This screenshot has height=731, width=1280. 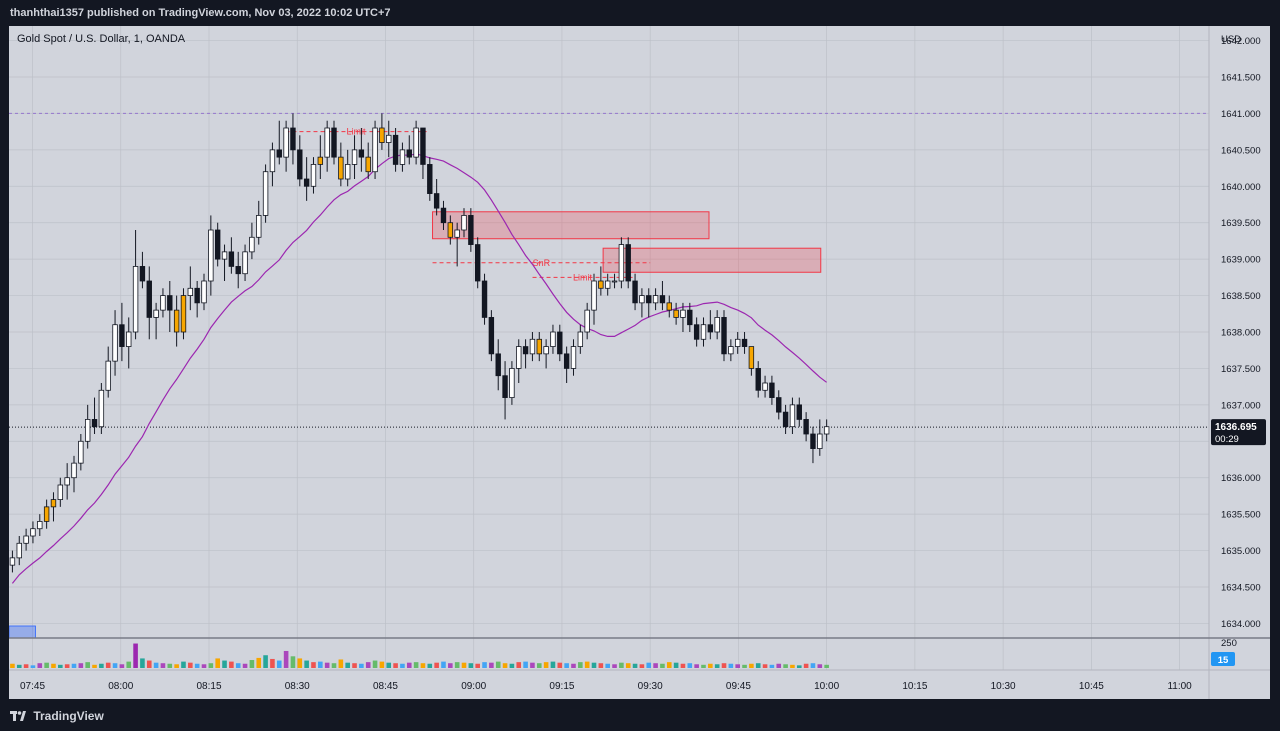 I want to click on supply-zone, so click(x=712, y=260).